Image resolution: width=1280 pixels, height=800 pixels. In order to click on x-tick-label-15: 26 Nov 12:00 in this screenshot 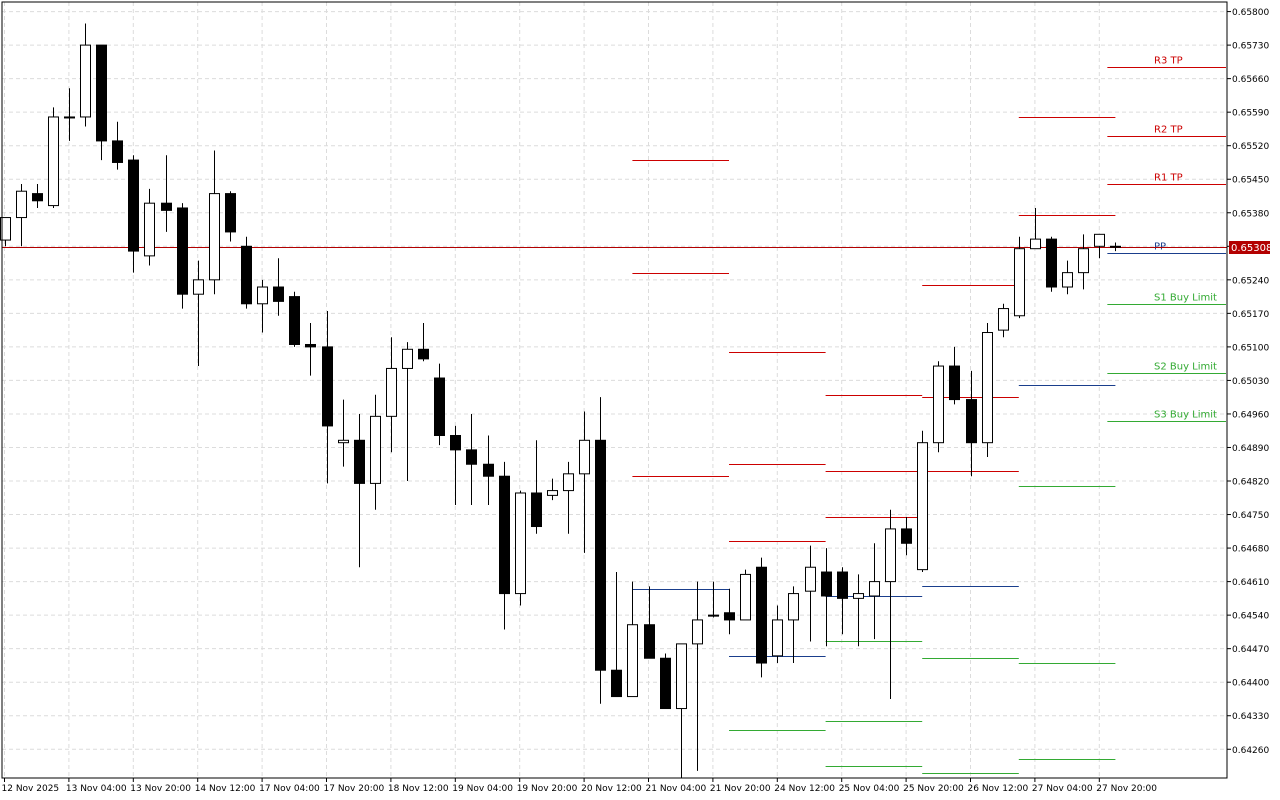, I will do `click(998, 789)`.